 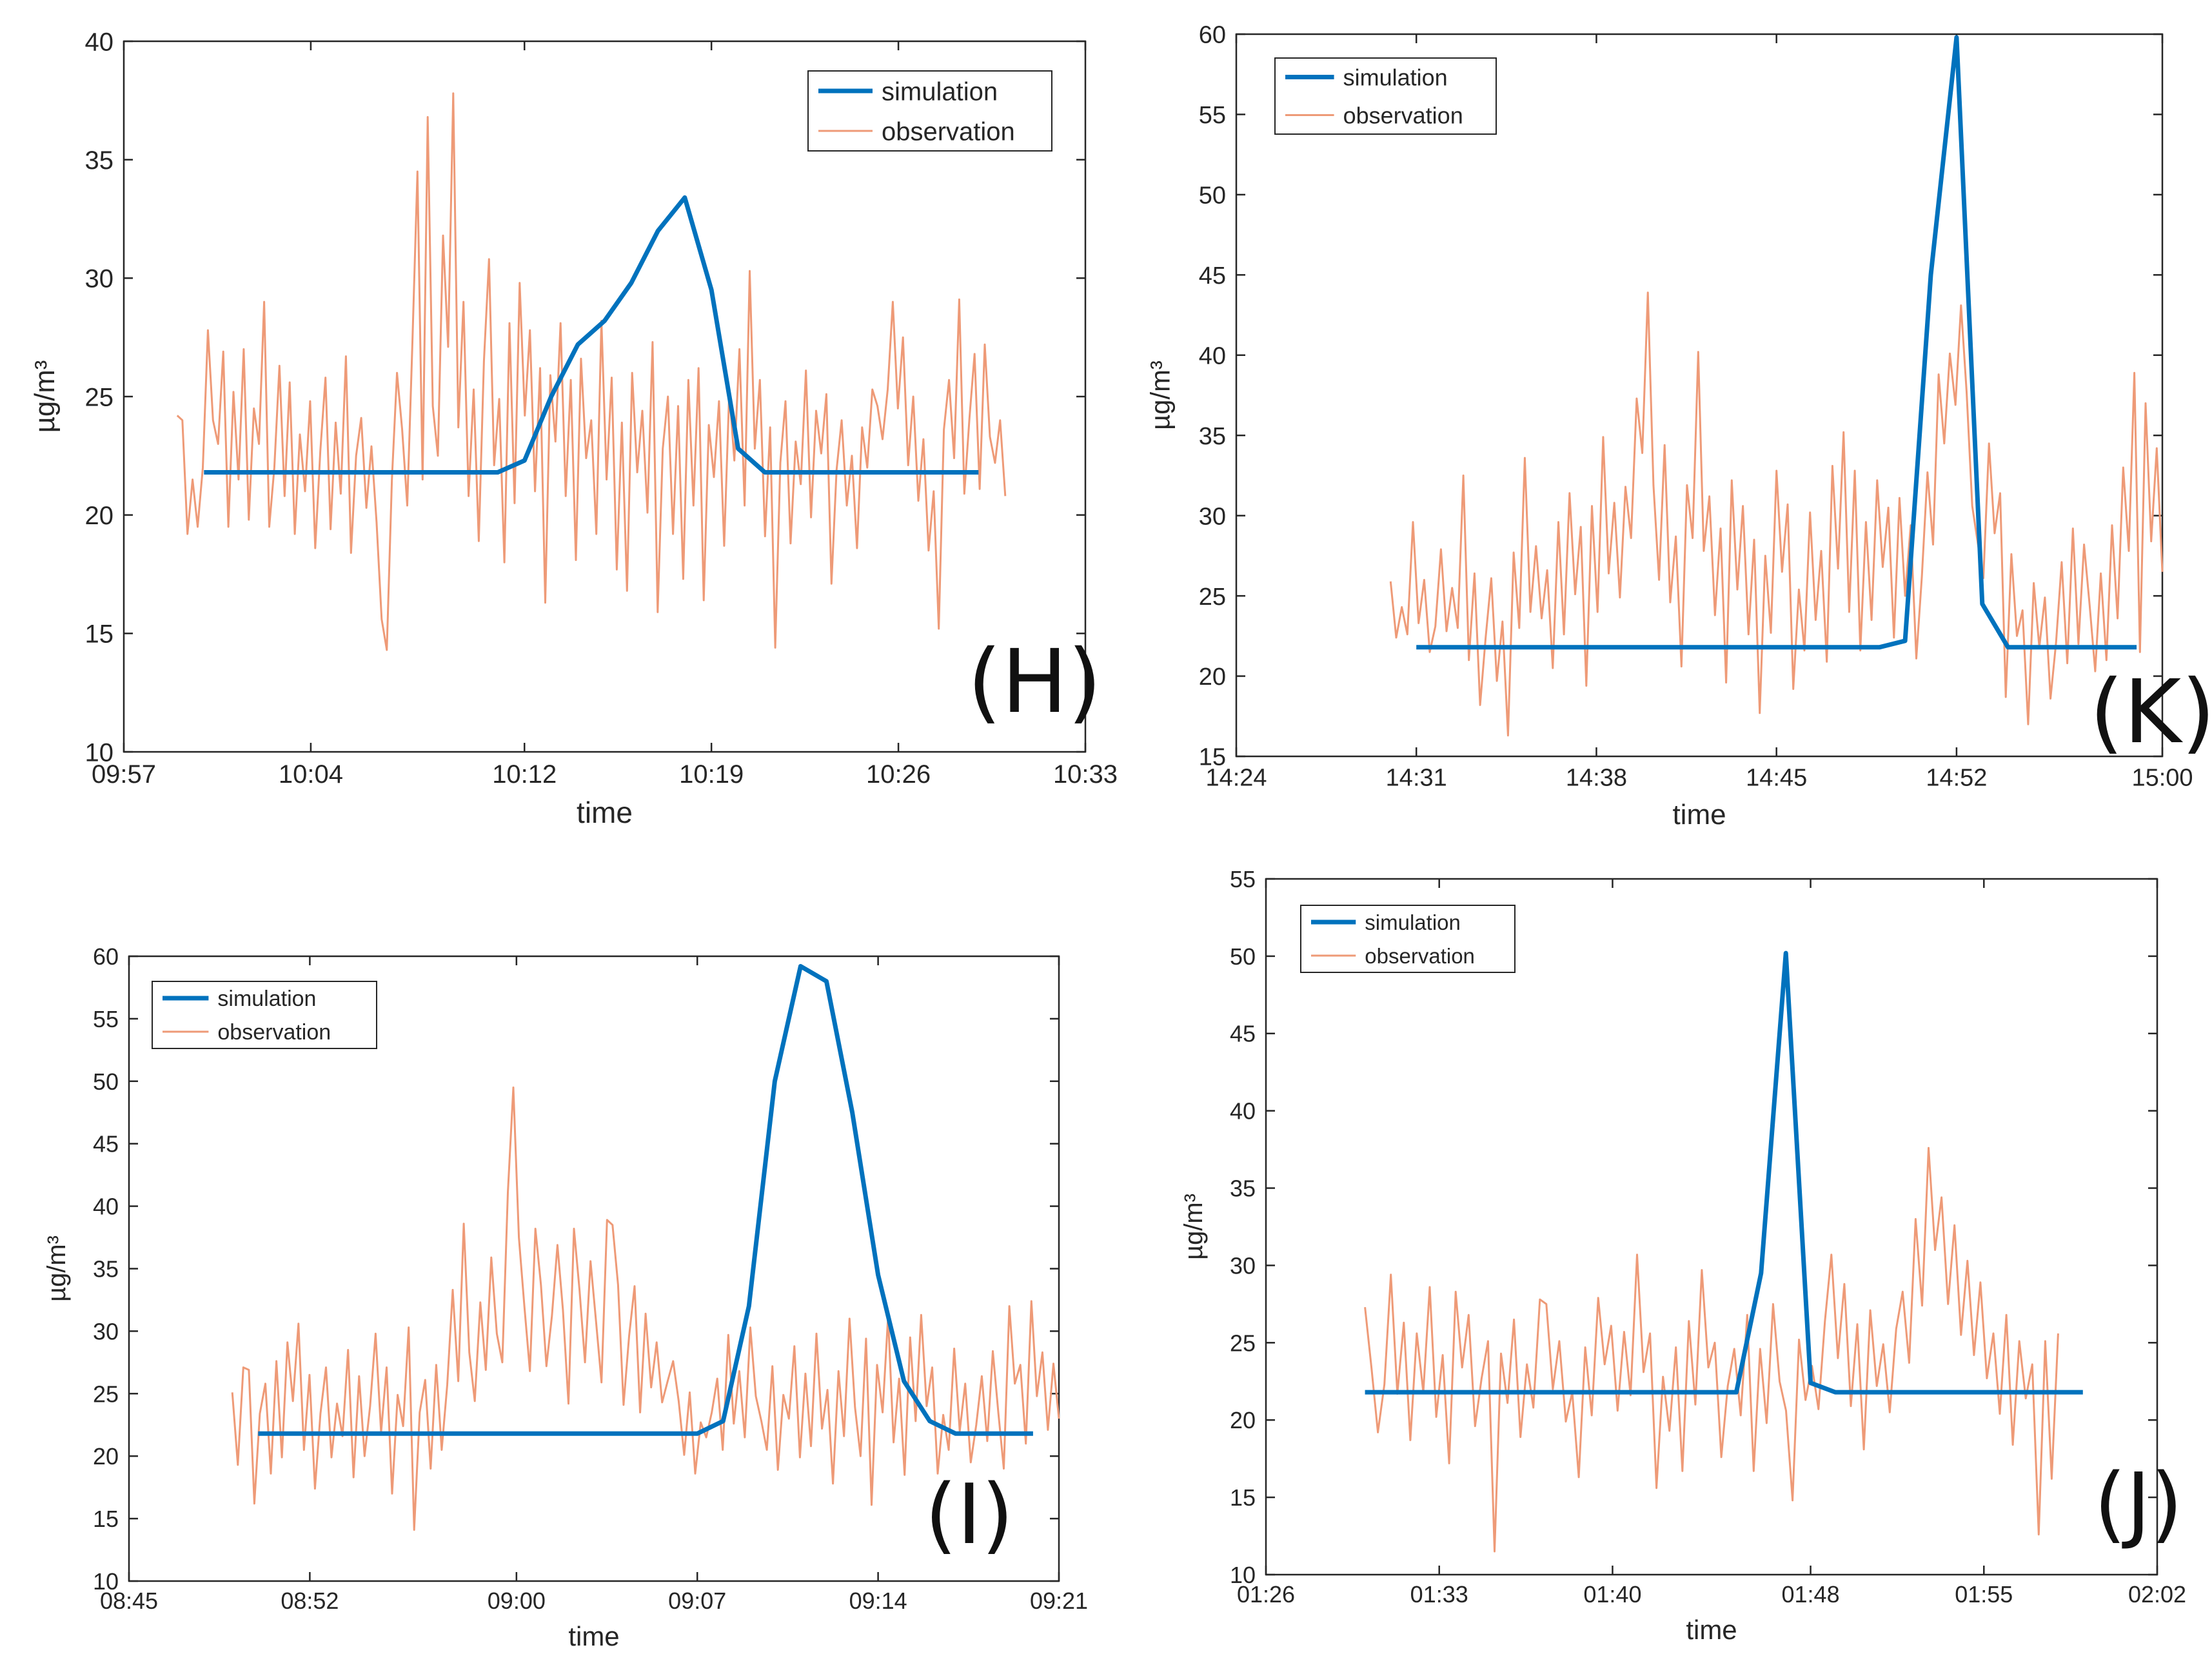 I want to click on panel-letter-h: (H), so click(x=1034, y=682).